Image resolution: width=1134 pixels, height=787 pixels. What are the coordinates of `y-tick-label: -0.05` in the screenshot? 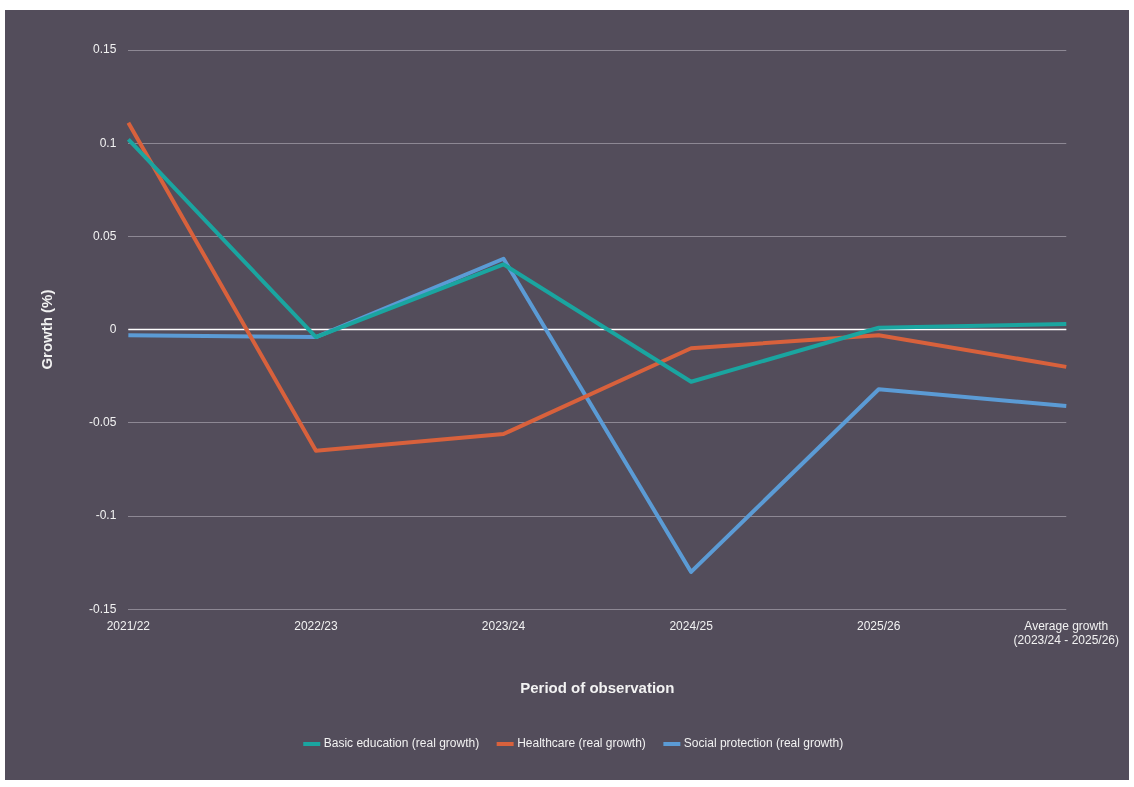 It's located at (102, 422).